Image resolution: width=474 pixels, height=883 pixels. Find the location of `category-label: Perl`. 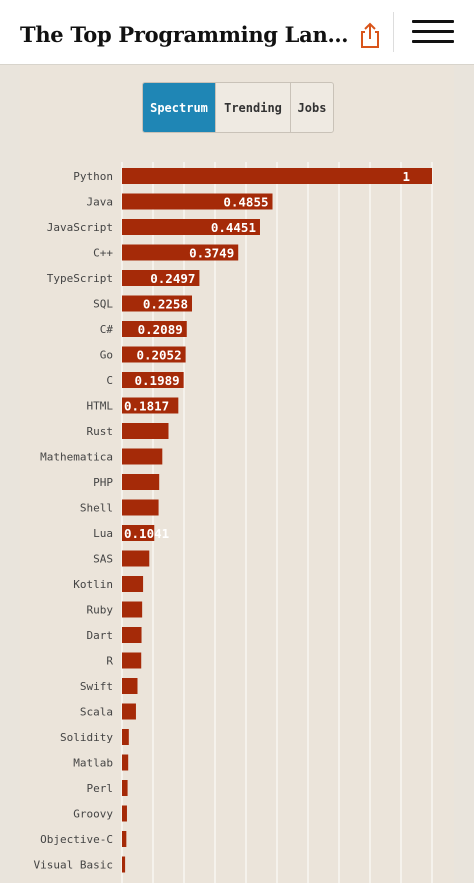

category-label: Perl is located at coordinates (100, 788).